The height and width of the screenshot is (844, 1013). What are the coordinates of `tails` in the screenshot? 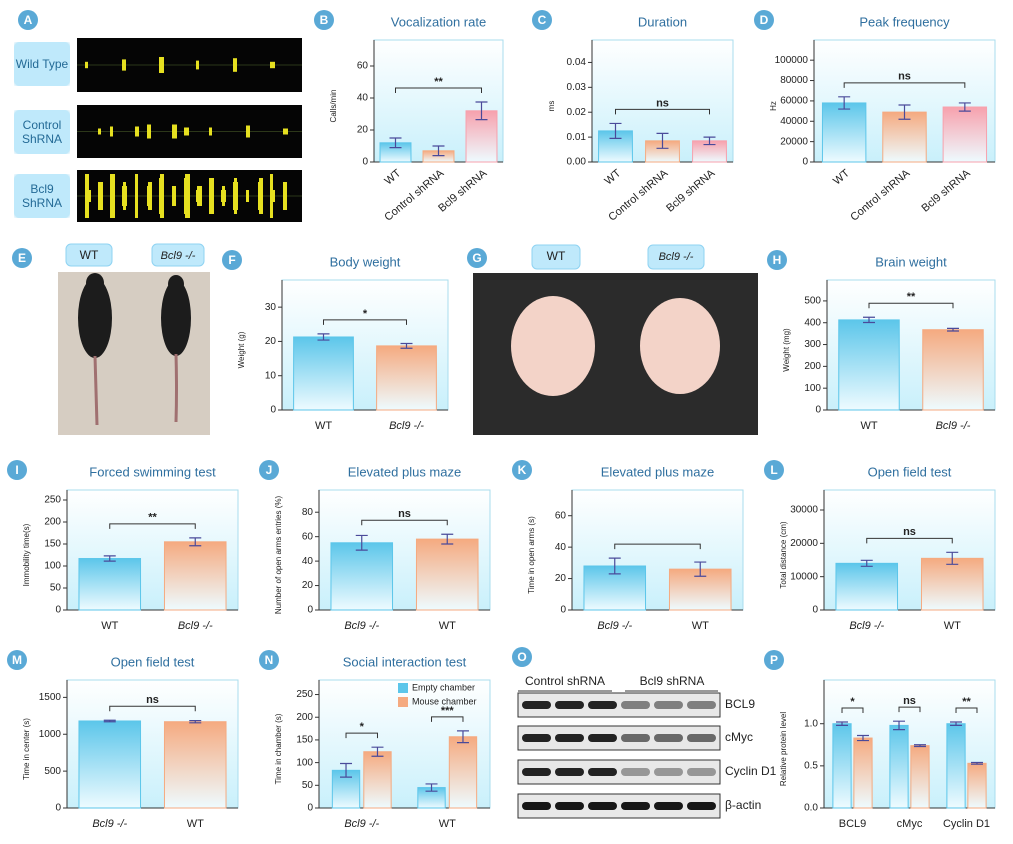 It's located at (135, 389).